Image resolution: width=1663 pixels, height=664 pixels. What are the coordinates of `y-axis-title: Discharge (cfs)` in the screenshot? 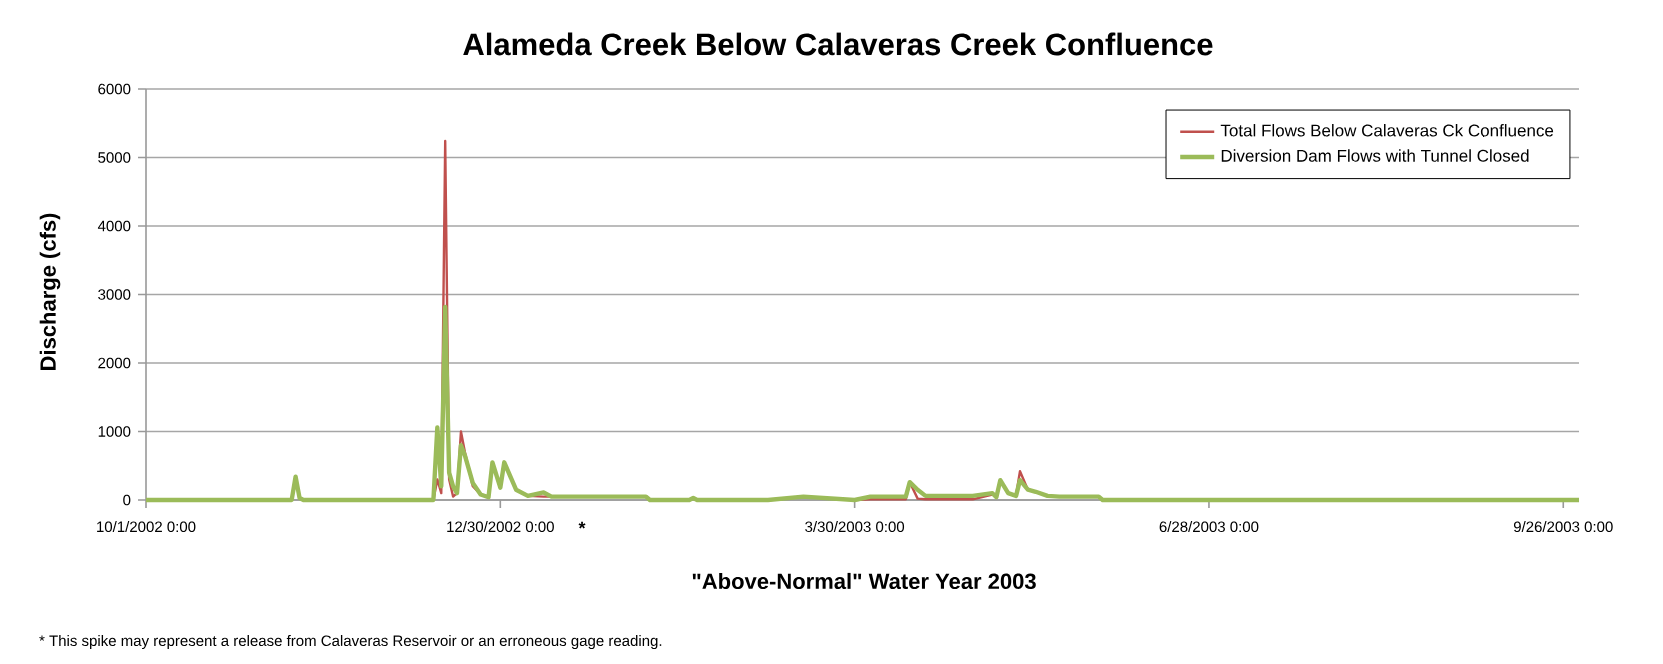 It's located at (50, 291).